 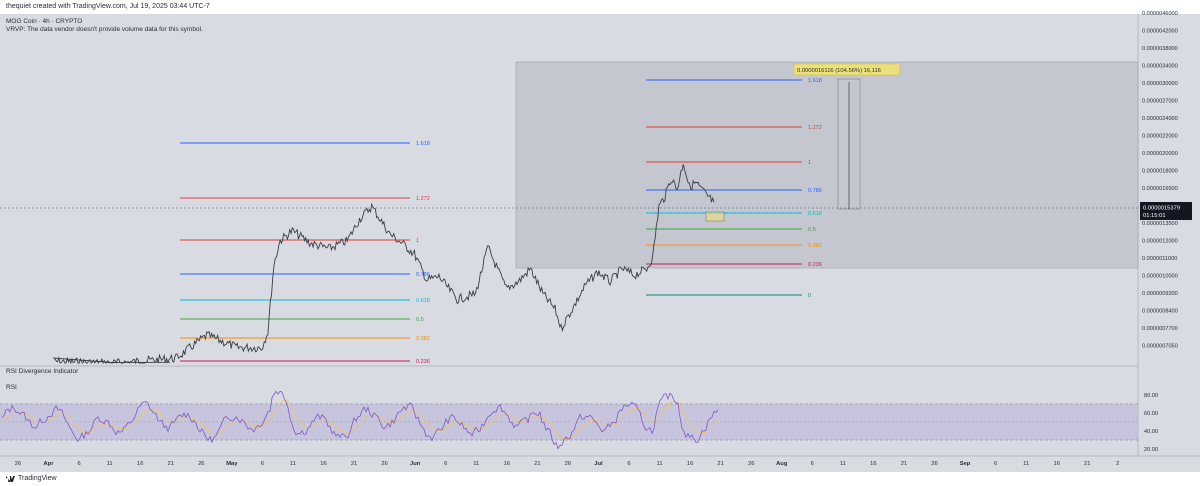 I want to click on fib-label-right-0618: 0.618, so click(x=815, y=214).